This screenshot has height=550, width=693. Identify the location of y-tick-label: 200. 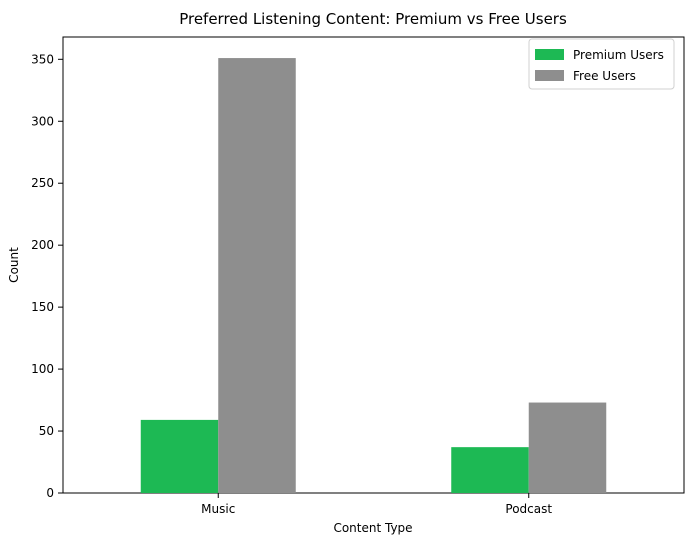
(42, 245).